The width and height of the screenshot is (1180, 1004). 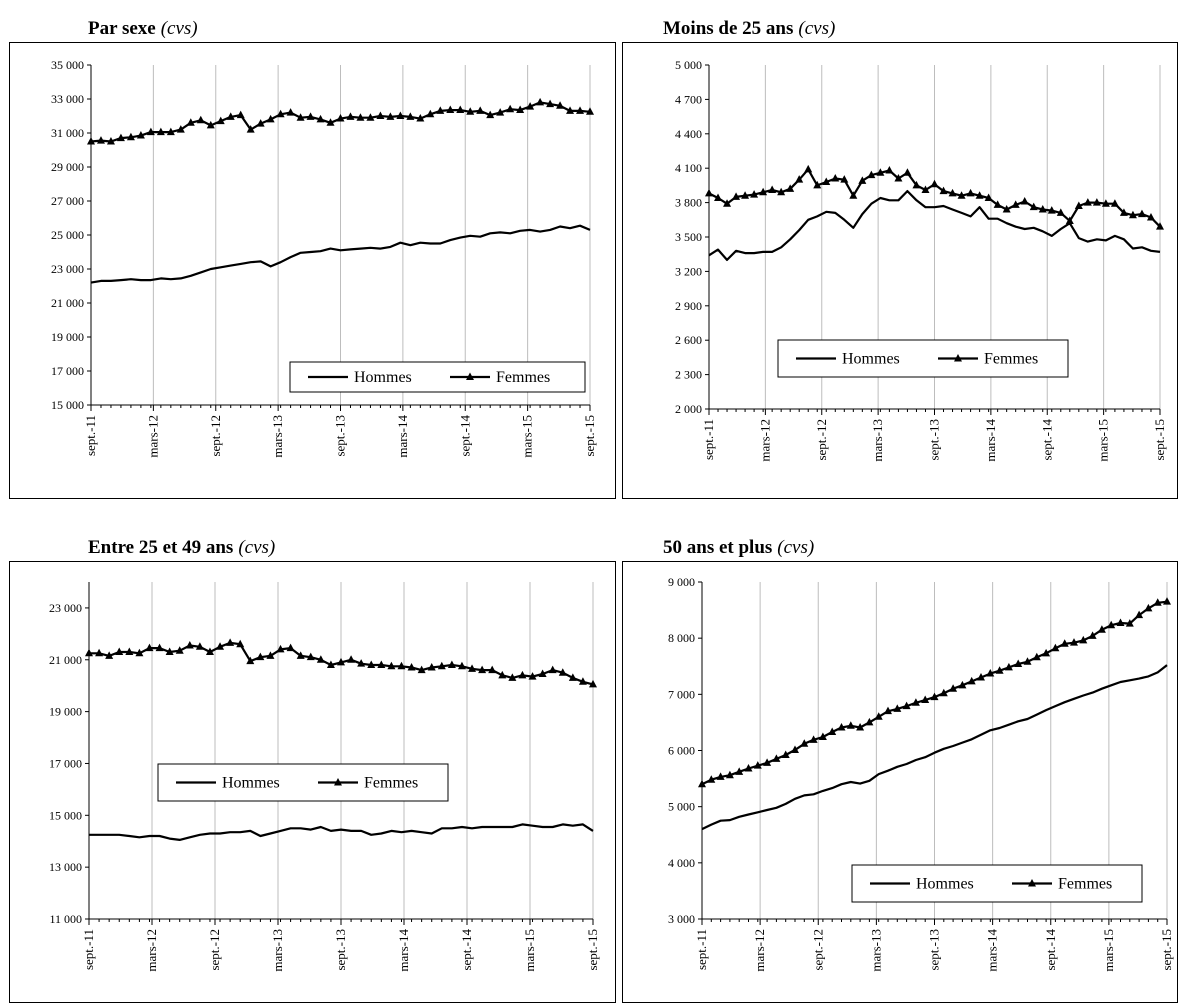 I want to click on legend-label-femmes: Femmes, so click(x=523, y=377).